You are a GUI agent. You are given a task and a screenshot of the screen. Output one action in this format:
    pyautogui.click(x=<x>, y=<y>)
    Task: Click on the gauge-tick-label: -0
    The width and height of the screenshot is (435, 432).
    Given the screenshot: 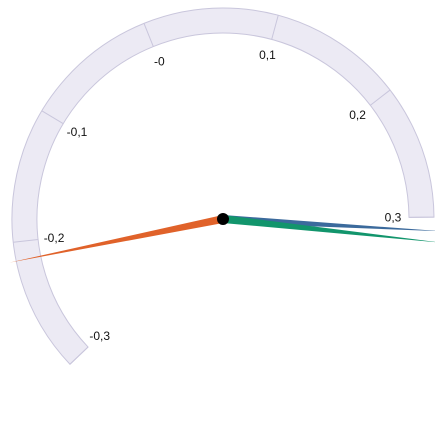 What is the action you would take?
    pyautogui.click(x=159, y=61)
    